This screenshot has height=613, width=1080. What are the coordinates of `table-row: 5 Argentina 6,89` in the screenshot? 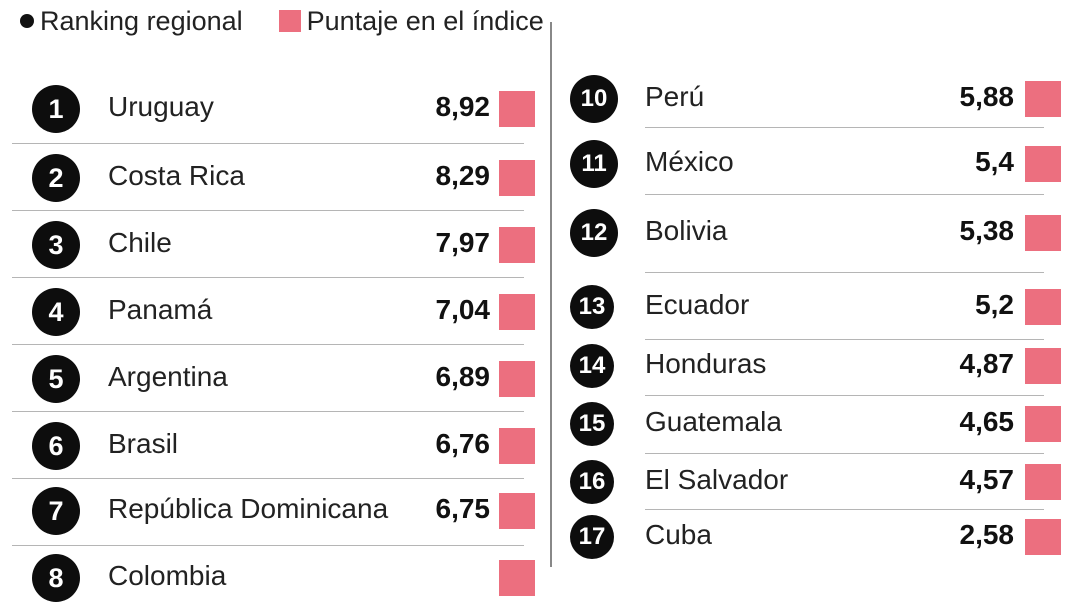 It's located at (273, 378).